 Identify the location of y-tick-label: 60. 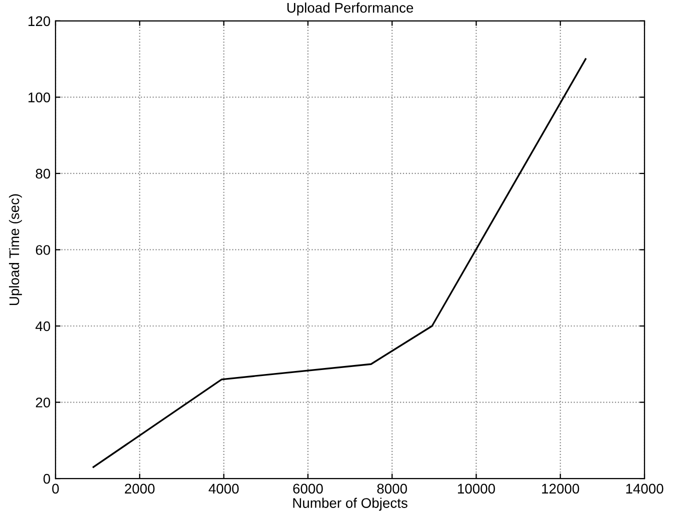
(43, 250).